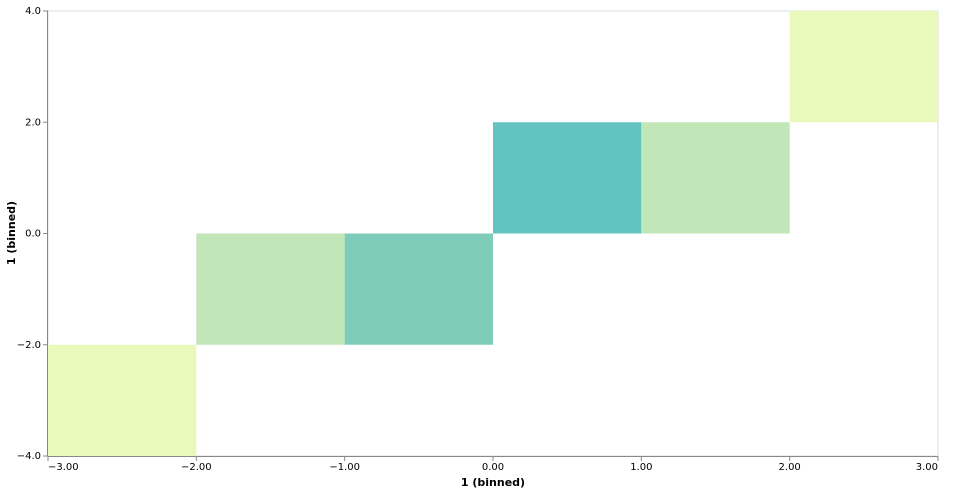 The width and height of the screenshot is (960, 500). What do you see at coordinates (63, 467) in the screenshot?
I see `x-tick-label: −3.00` at bounding box center [63, 467].